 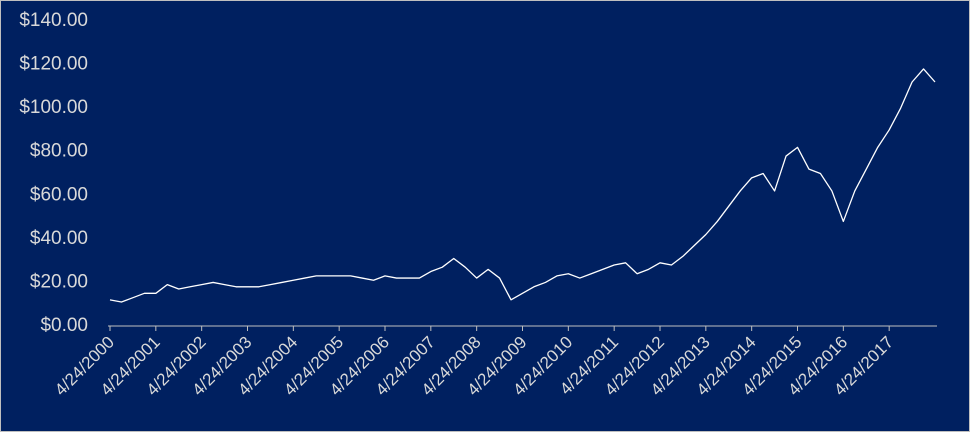 What do you see at coordinates (59, 151) in the screenshot?
I see `y-tick-label: $80.00` at bounding box center [59, 151].